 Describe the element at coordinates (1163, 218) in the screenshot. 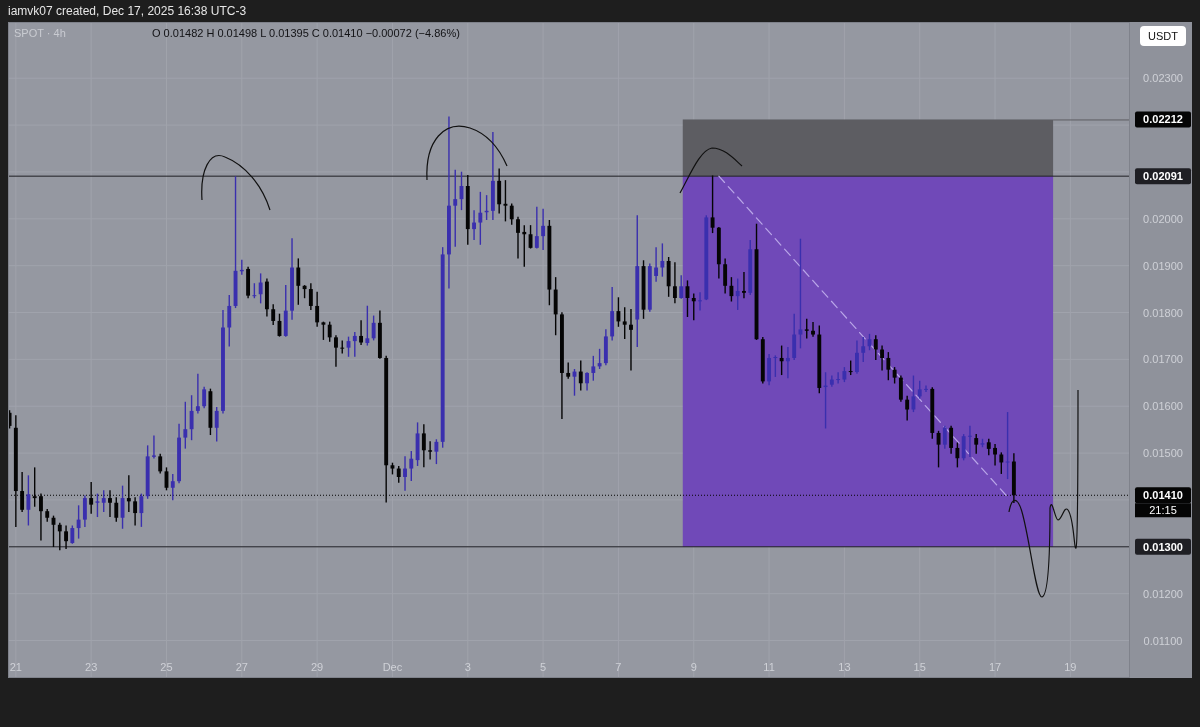

I see `y-tick-label: 0.02000` at that location.